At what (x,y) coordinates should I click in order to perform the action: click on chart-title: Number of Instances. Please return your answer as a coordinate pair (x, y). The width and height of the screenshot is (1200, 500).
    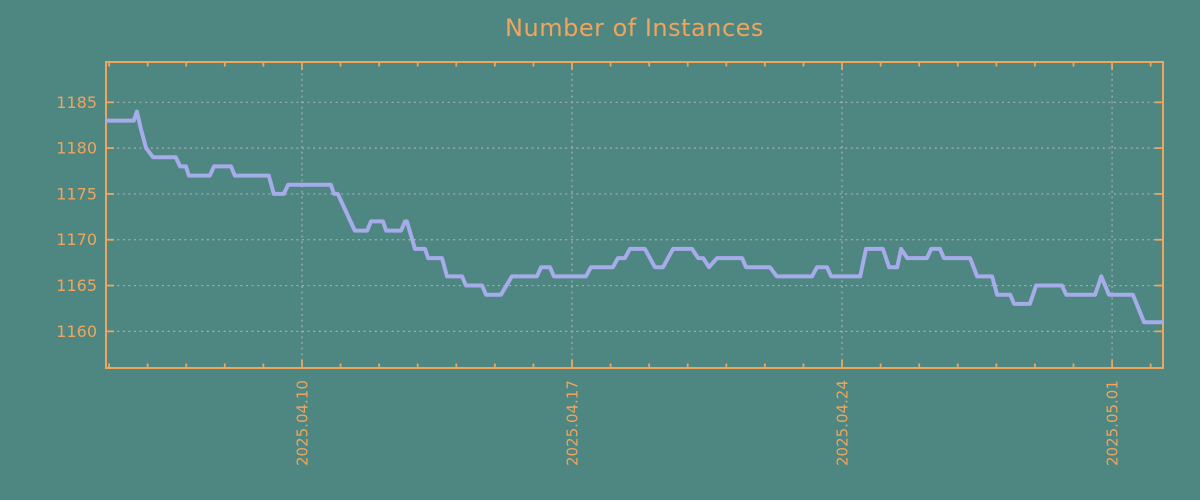
    Looking at the image, I should click on (634, 28).